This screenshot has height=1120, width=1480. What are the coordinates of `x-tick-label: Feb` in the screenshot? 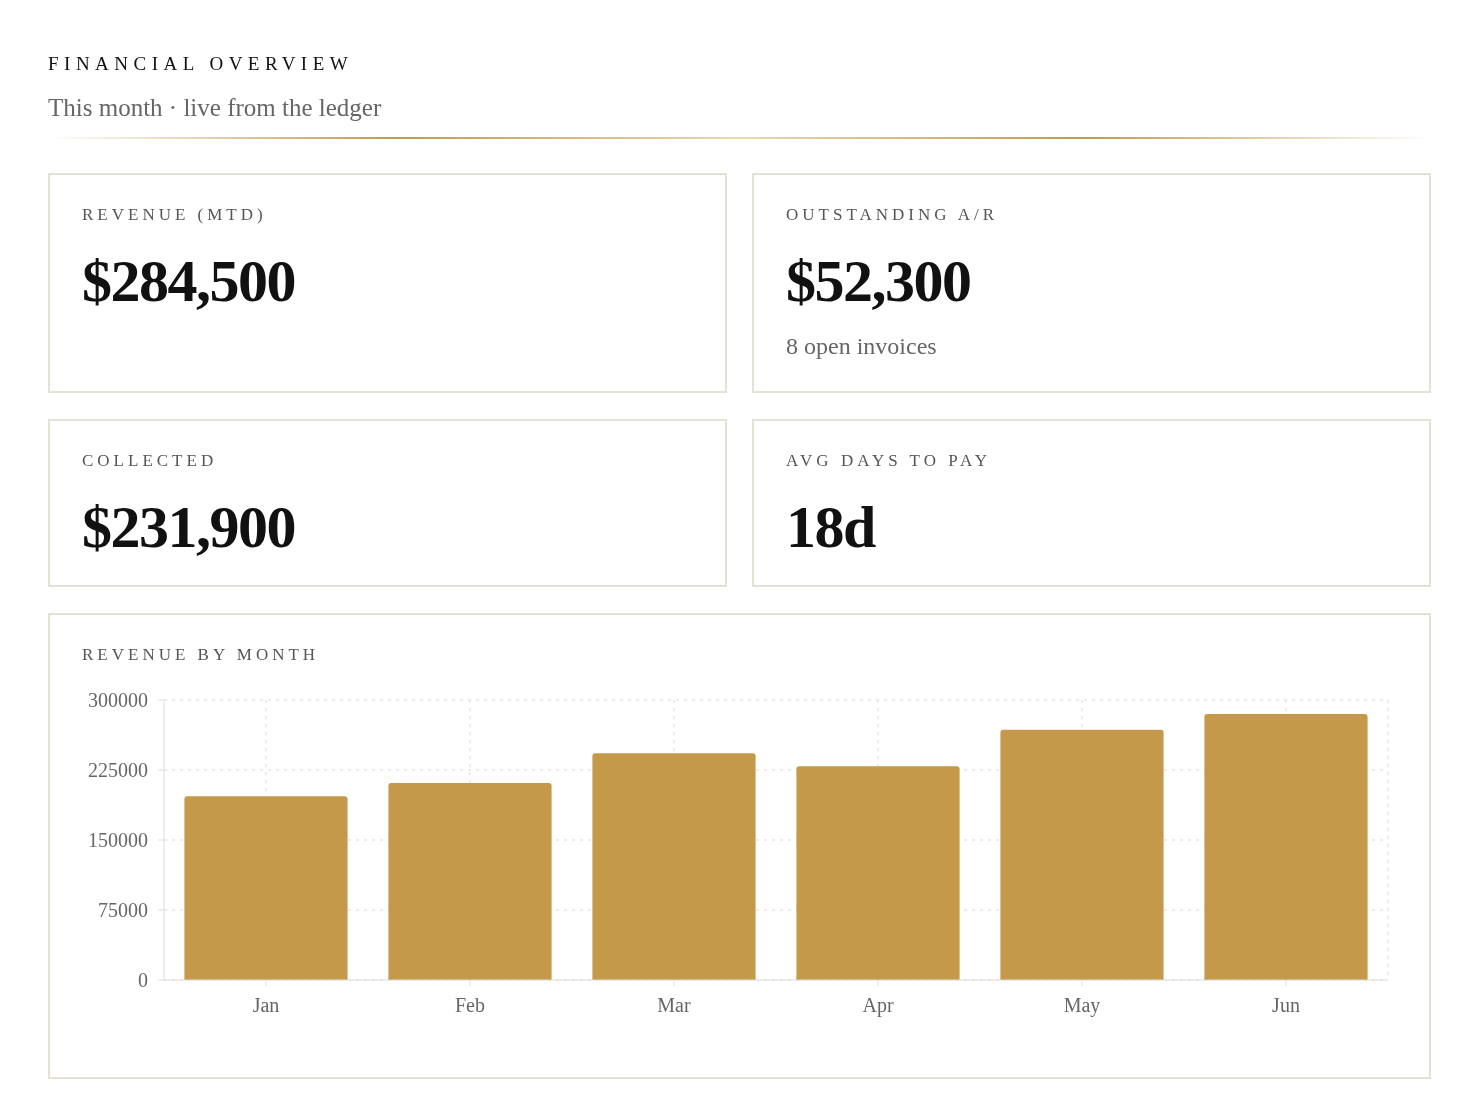 It's located at (470, 1005).